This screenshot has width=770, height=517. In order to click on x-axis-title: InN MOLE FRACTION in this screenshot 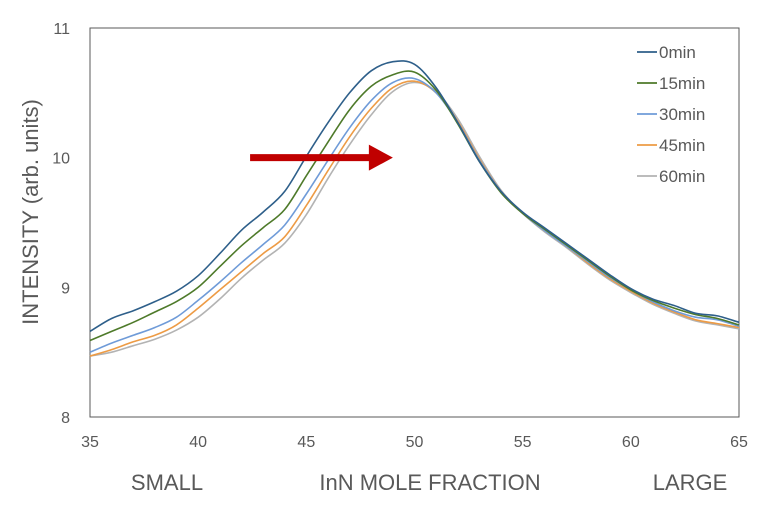, I will do `click(429, 482)`.